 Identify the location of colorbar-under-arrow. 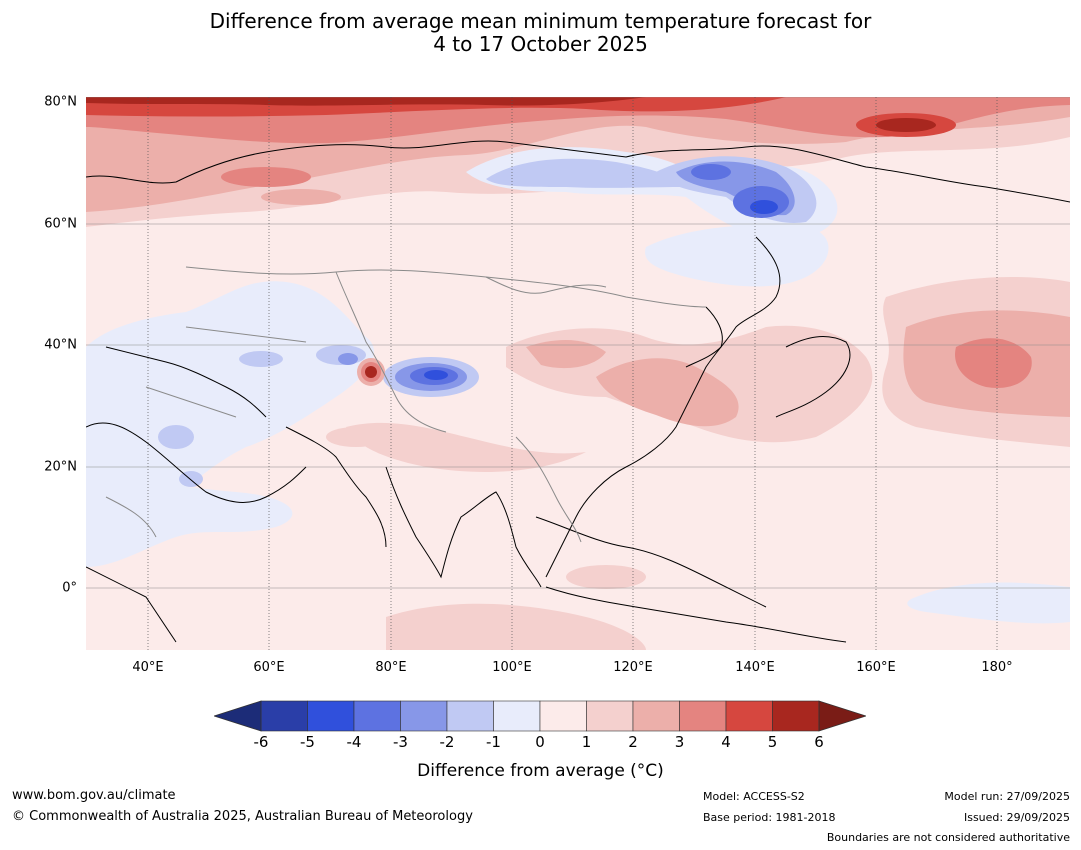
(238, 716).